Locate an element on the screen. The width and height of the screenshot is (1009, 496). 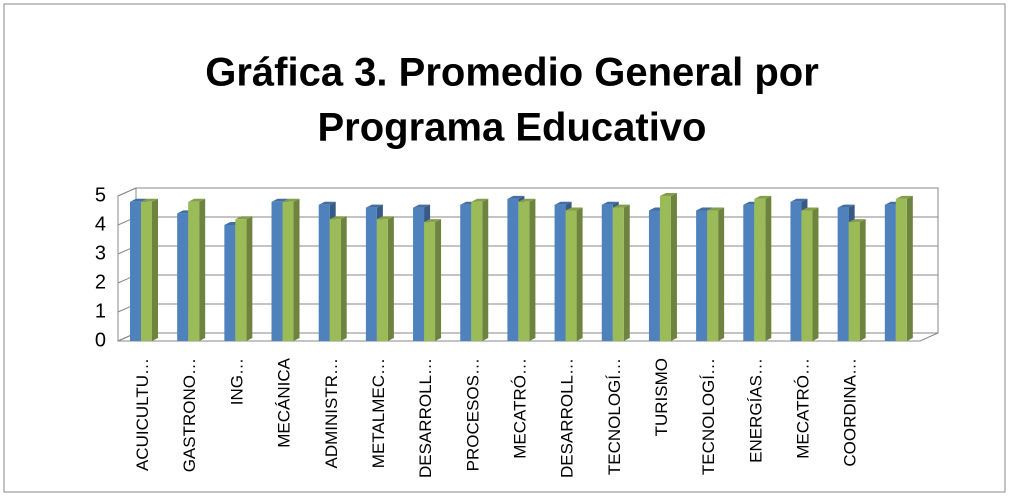
chart-title: Programa Educativo is located at coordinates (511, 128).